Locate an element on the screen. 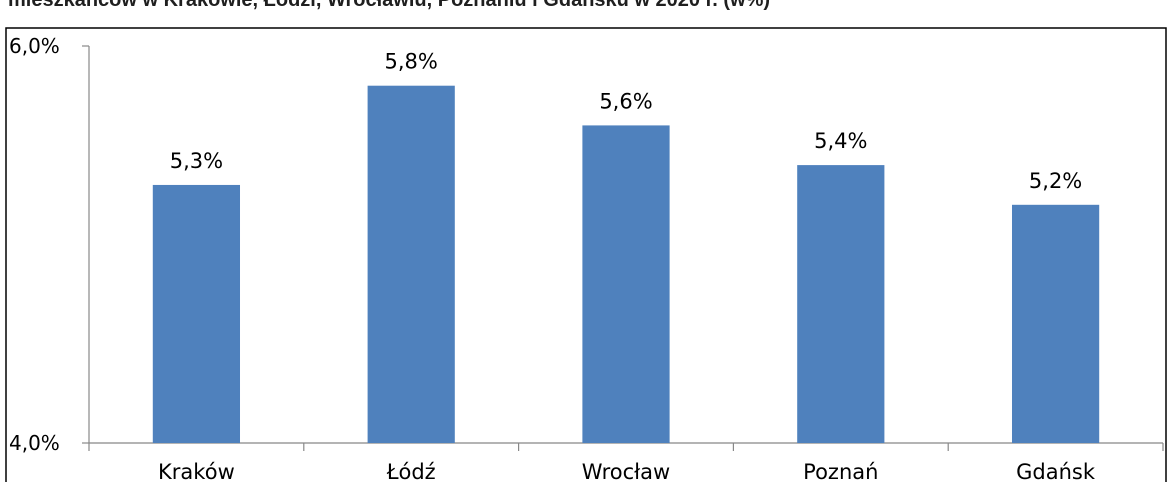 The image size is (1170, 482). x-category-label: Poznań is located at coordinates (840, 471).